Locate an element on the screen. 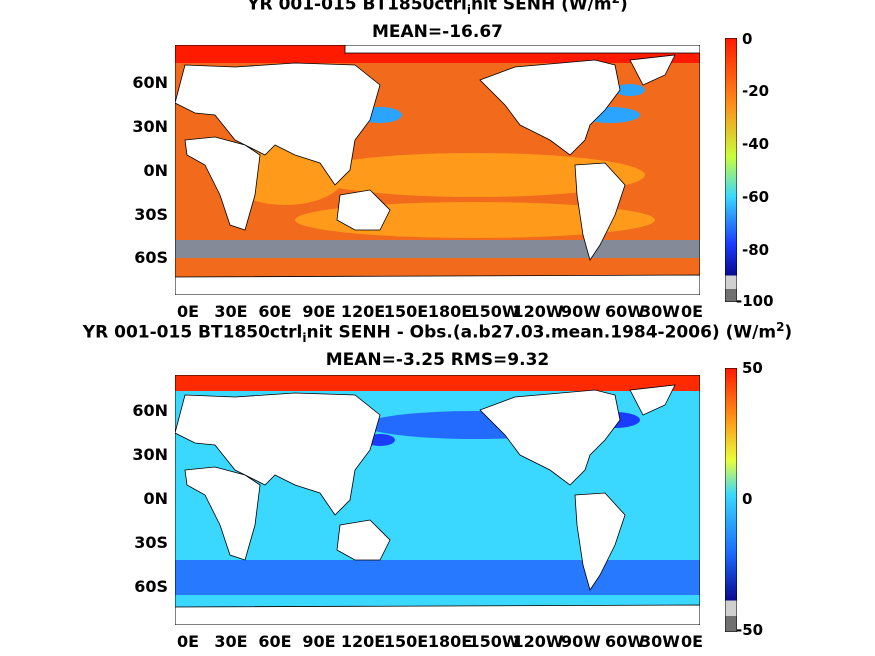 This screenshot has width=875, height=656. panel1-lon-label: 180E is located at coordinates (450, 311).